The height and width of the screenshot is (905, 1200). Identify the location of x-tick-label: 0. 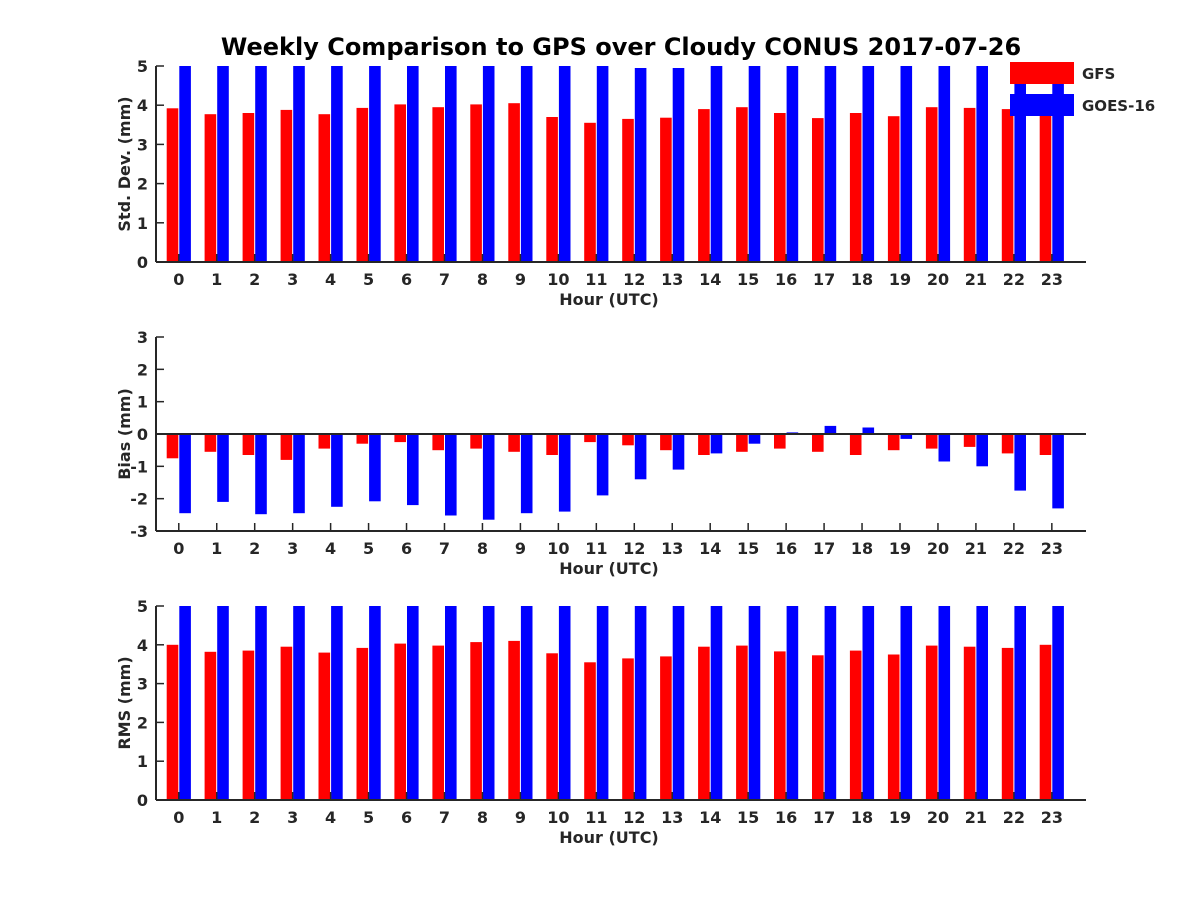
(178, 817).